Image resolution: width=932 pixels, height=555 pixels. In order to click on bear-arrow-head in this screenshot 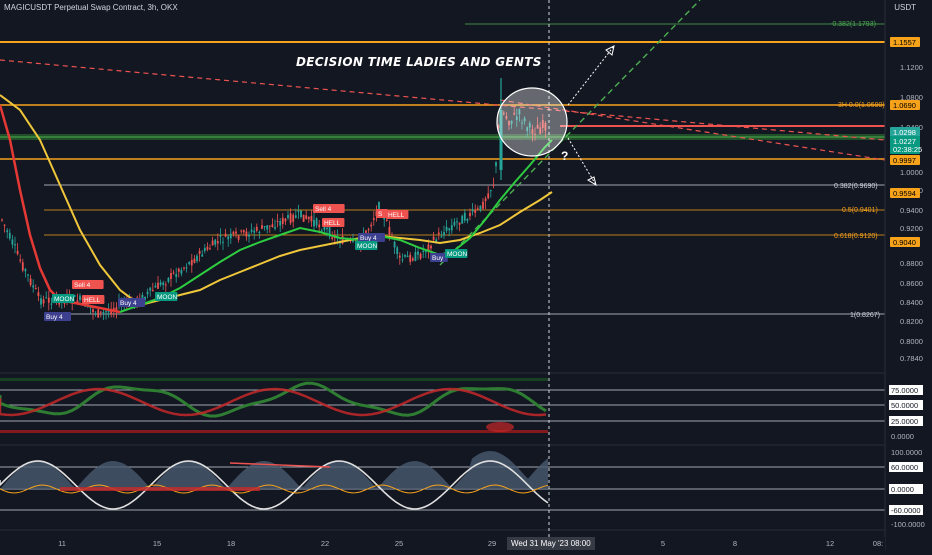, I will do `click(591, 181)`.